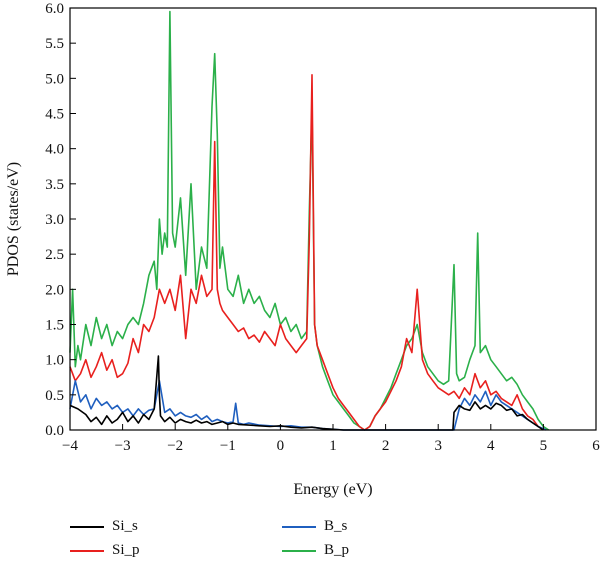 The image size is (600, 563). I want to click on legend-swatch-si-s, so click(87, 526).